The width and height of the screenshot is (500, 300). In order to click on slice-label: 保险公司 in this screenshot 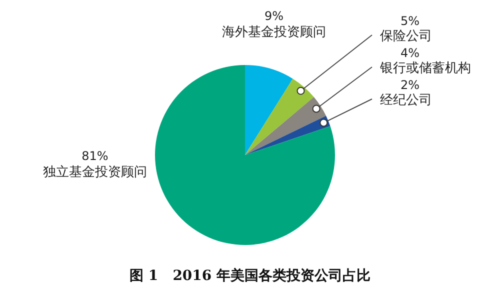, I will do `click(406, 36)`.